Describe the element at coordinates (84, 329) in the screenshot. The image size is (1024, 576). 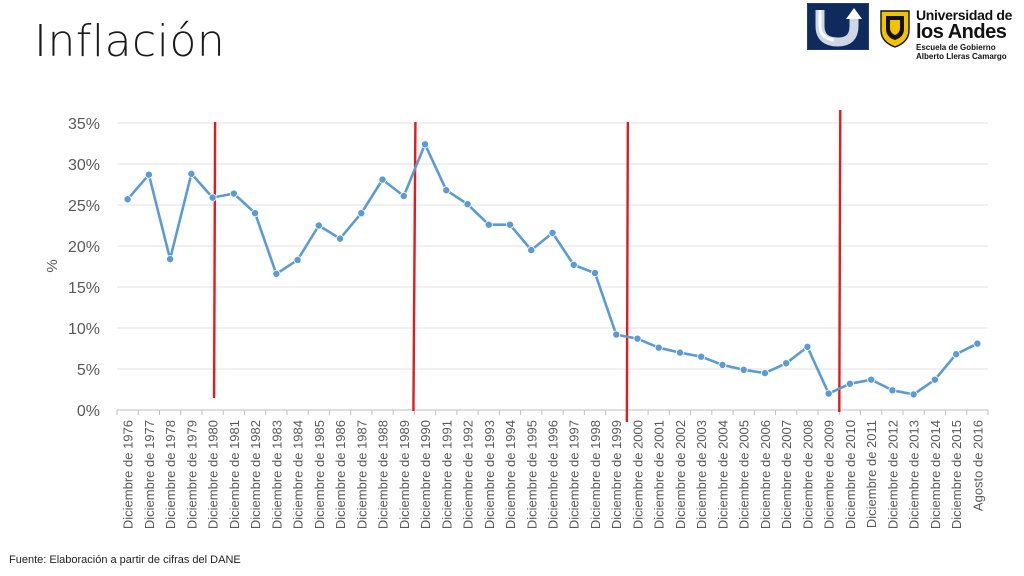
I see `y-tick-label: 10%` at that location.